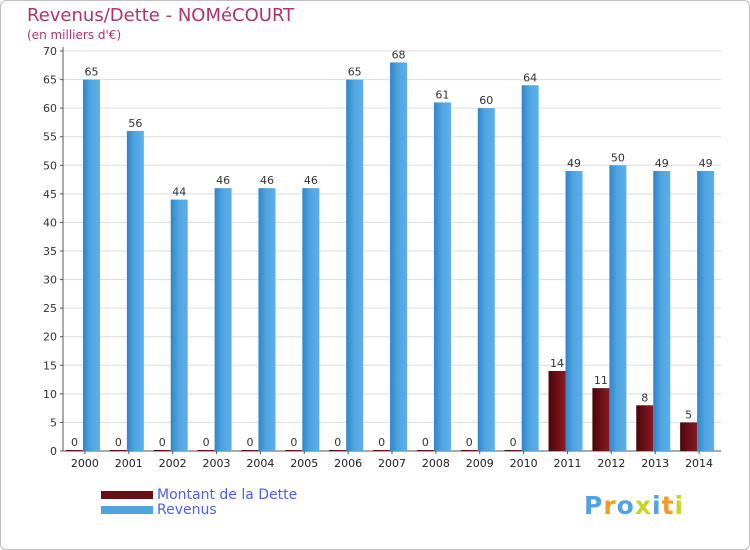 This screenshot has width=750, height=550. I want to click on legend-label-debt: Montant de la Dette, so click(227, 494).